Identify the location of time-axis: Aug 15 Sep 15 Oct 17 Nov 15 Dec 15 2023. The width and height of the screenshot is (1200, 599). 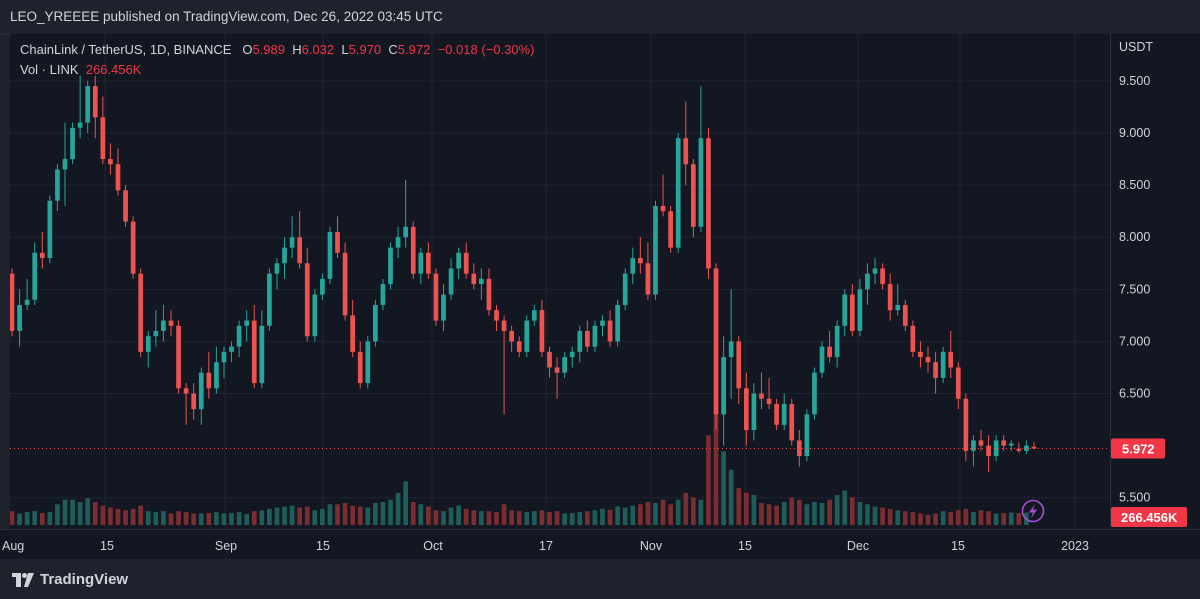
(600, 544).